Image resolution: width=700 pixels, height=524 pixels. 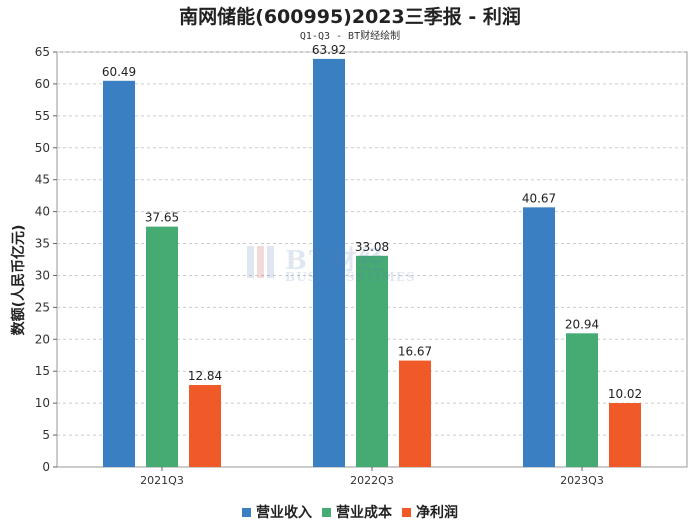 I want to click on data-label: 12.84, so click(x=205, y=376).